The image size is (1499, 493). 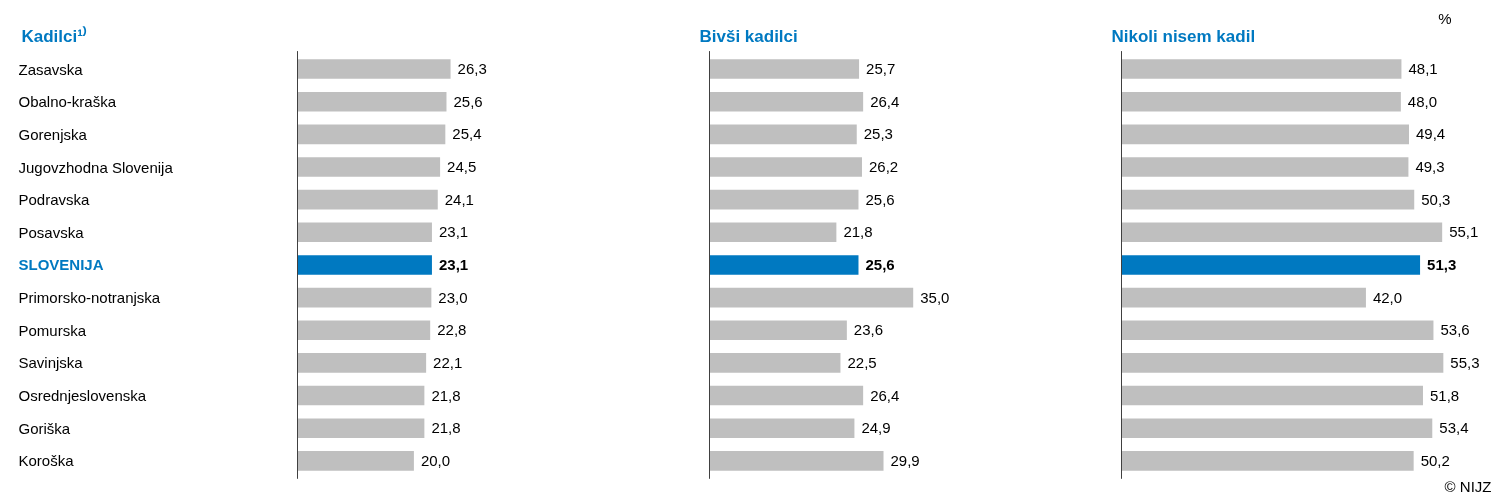 What do you see at coordinates (51, 232) in the screenshot?
I see `y-tick-label: Posavska` at bounding box center [51, 232].